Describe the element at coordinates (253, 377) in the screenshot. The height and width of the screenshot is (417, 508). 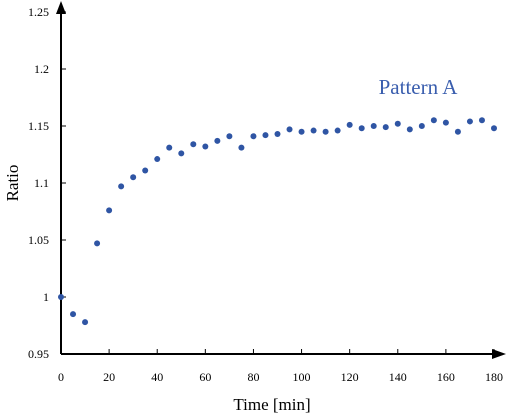
I see `x-tick-label: 80` at that location.